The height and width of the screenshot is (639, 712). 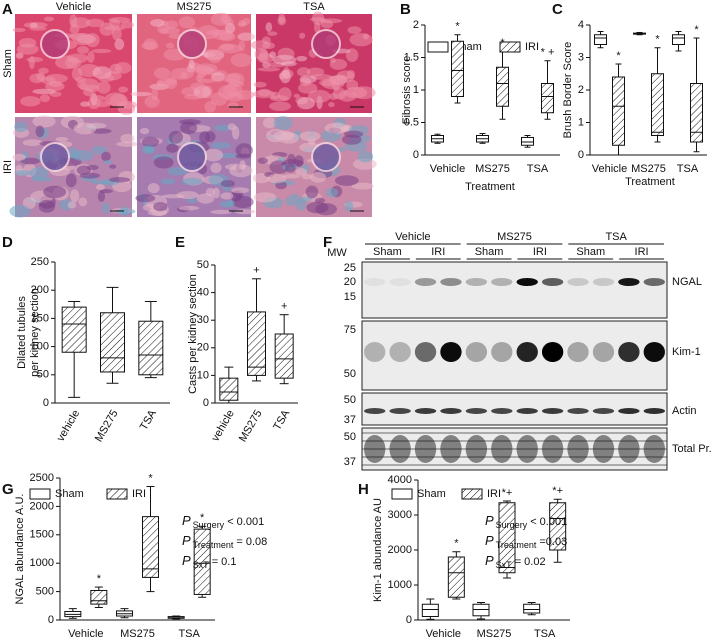 What do you see at coordinates (412, 237) in the screenshot?
I see `group-label: Vehicle` at bounding box center [412, 237].